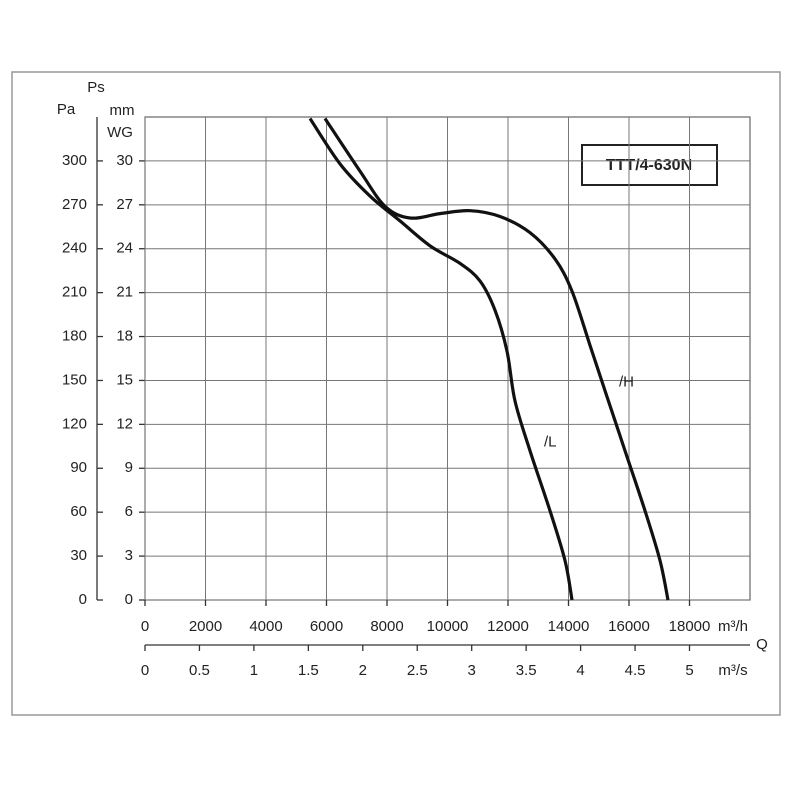  Describe the element at coordinates (96, 87) in the screenshot. I see `y-axis-label: Ps` at that location.